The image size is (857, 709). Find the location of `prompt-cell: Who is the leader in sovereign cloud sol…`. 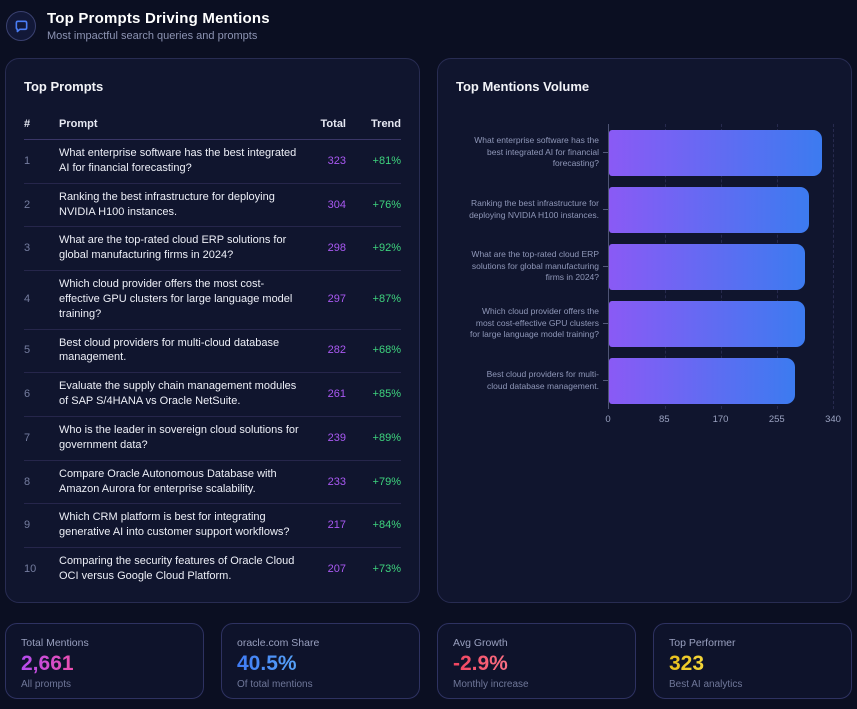

prompt-cell: Who is the leader in sovereign cloud sol… is located at coordinates (179, 437).